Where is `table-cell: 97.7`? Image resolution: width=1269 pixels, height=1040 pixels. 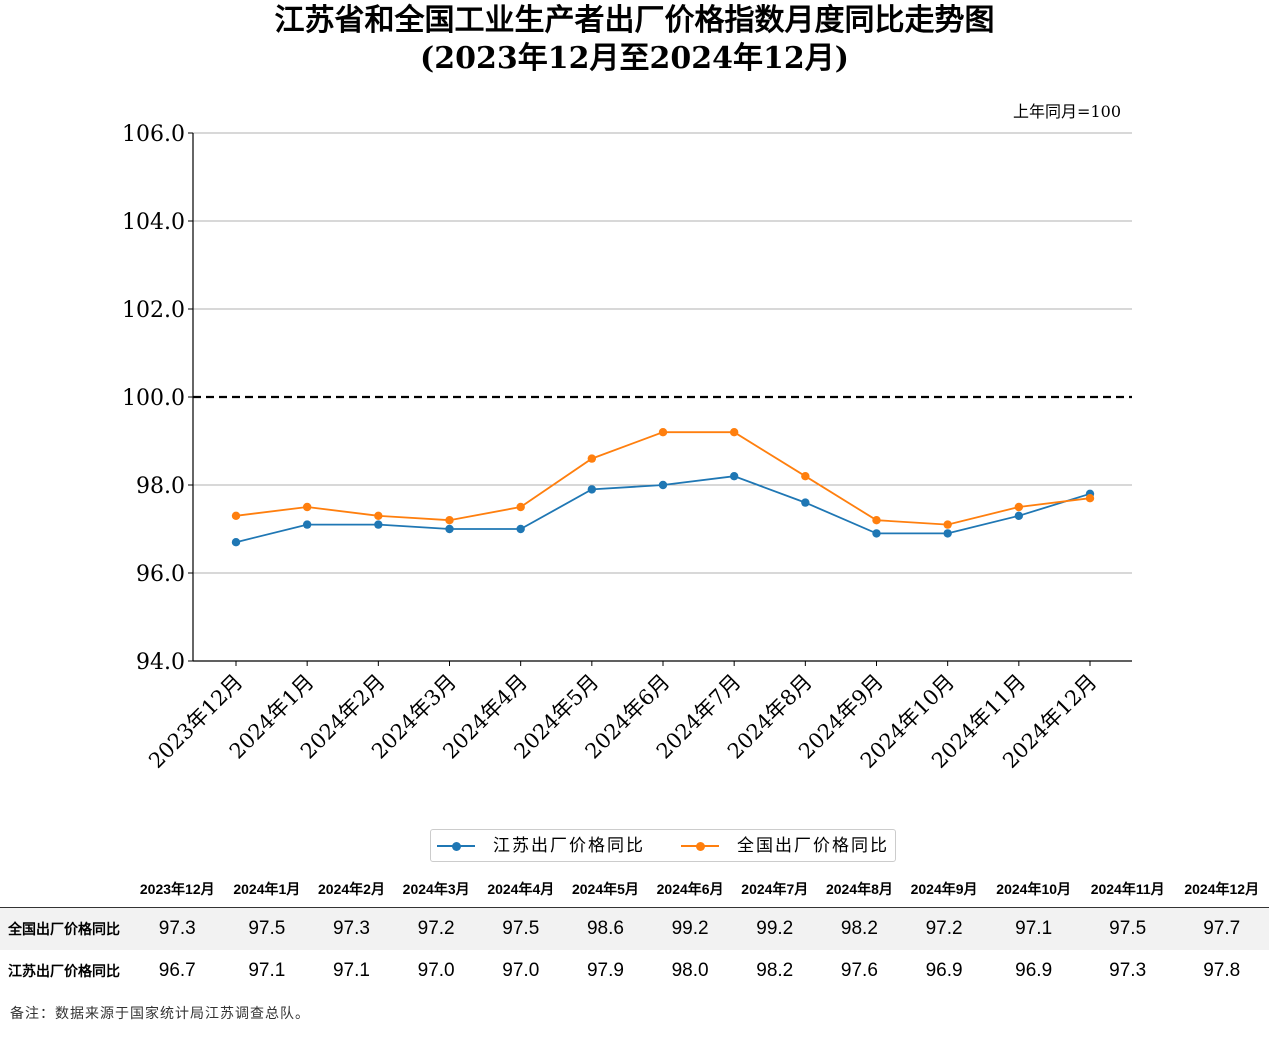
table-cell: 97.7 is located at coordinates (1222, 928).